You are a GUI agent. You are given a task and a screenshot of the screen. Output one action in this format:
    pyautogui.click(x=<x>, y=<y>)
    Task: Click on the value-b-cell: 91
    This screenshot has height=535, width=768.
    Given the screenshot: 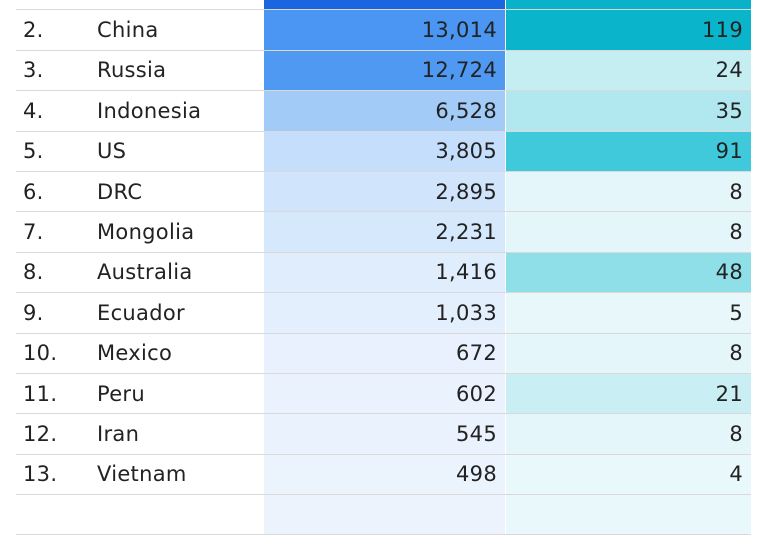 What is the action you would take?
    pyautogui.click(x=628, y=151)
    